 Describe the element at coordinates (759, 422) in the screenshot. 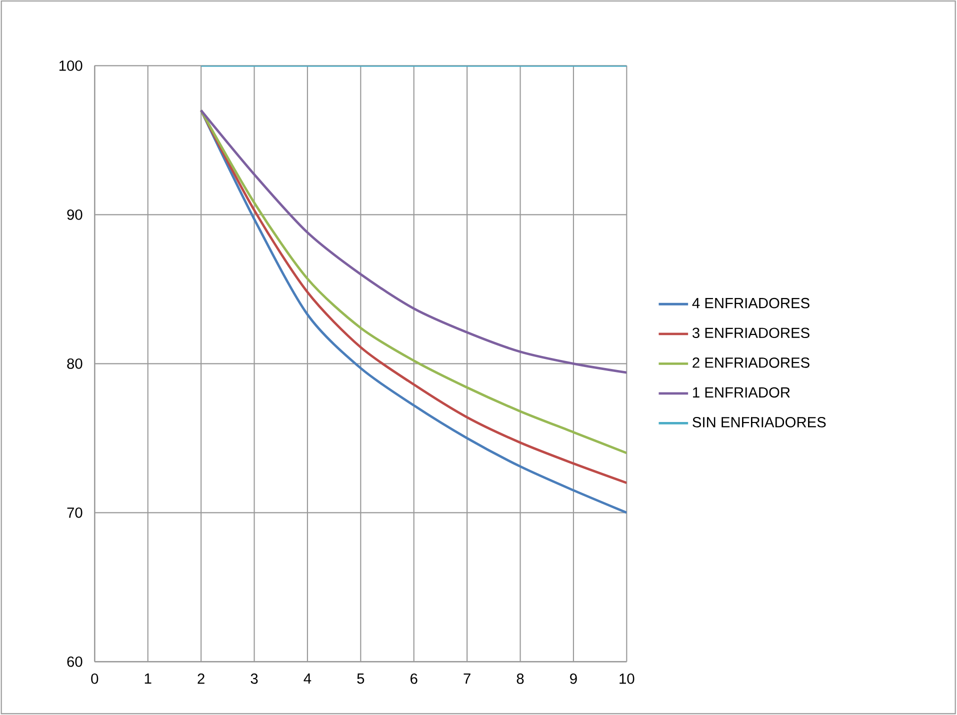

I see `legend-label: SIN ENFRIADORES` at that location.